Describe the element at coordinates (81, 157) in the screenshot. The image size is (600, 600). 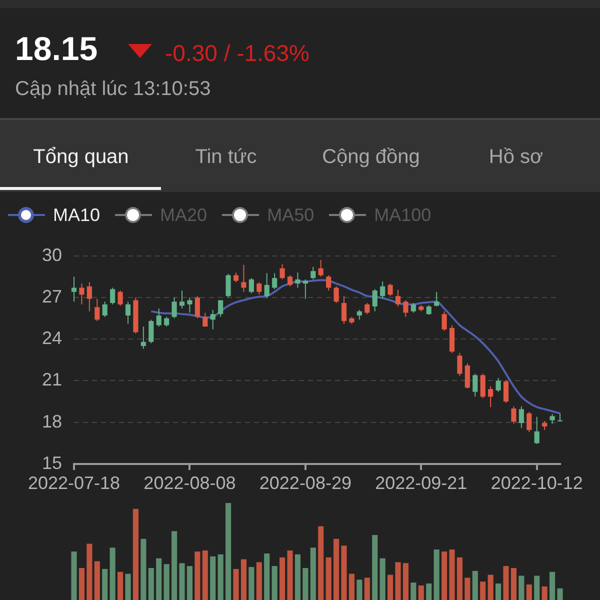
I see `text: Tổng quan` at that location.